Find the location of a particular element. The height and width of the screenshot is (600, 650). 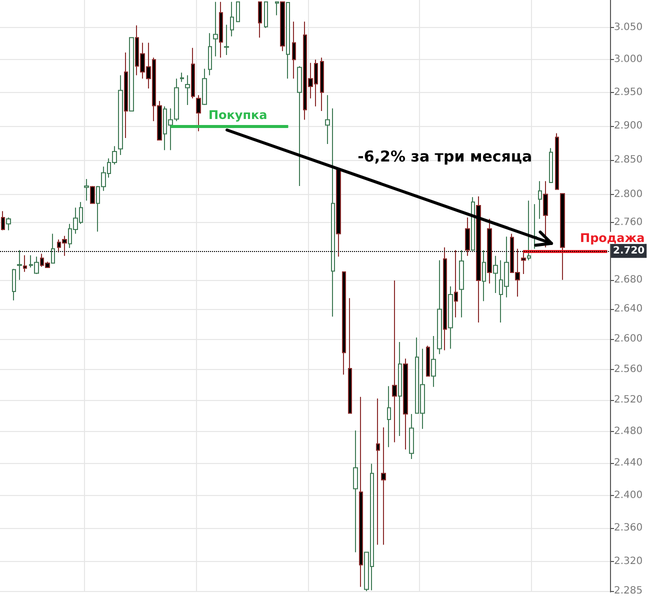

y-tick-label: 2.520 is located at coordinates (628, 400).